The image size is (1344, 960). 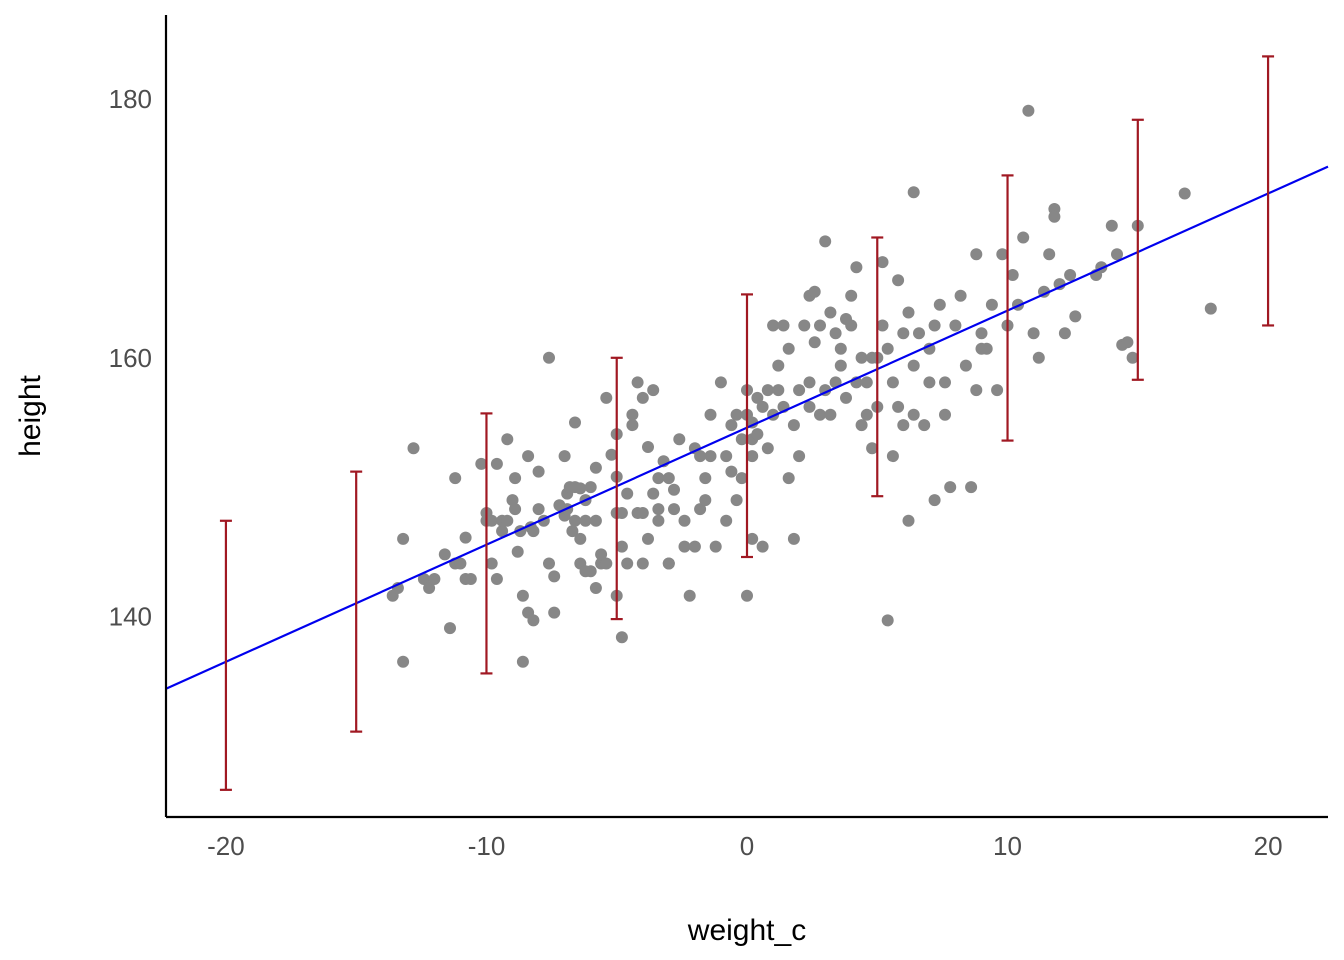 I want to click on x-tick-labels: -20 -10 0 10 20, so click(x=744, y=846).